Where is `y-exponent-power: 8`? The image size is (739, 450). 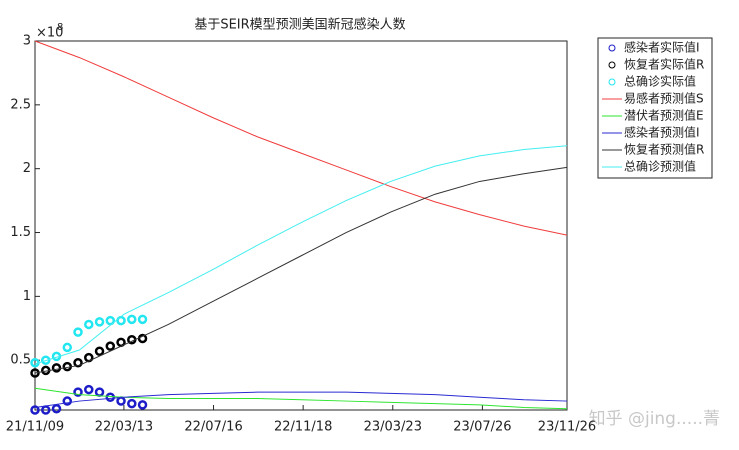
y-exponent-power: 8 is located at coordinates (60, 27).